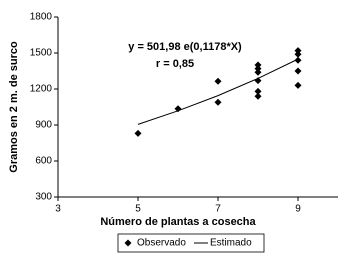 The height and width of the screenshot is (261, 350). I want to click on legend-label: Observado, so click(161, 243).